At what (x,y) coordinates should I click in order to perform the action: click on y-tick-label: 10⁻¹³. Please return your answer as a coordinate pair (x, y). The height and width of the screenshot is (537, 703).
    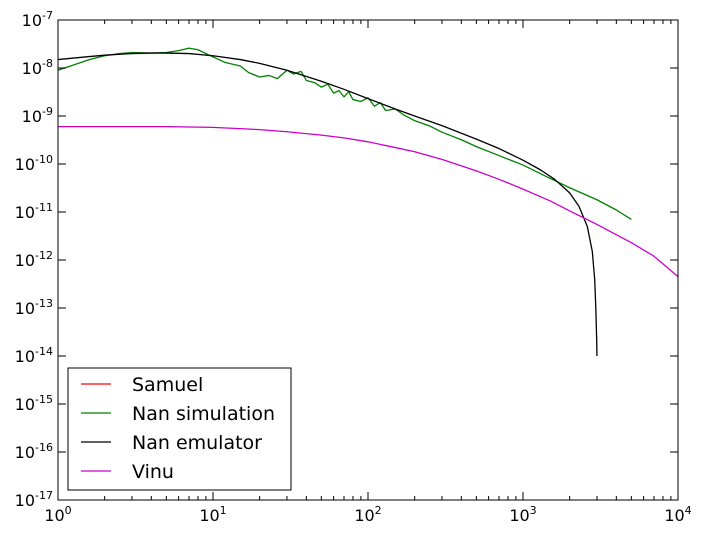
    Looking at the image, I should click on (34, 307).